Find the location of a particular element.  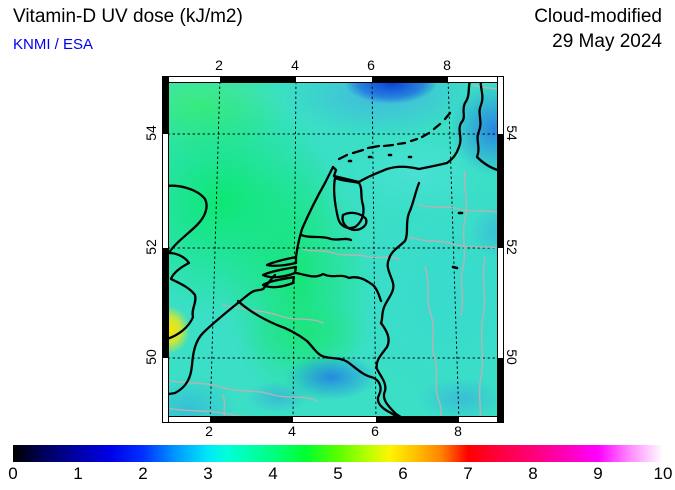

colorbar-gradient is located at coordinates (338, 453).